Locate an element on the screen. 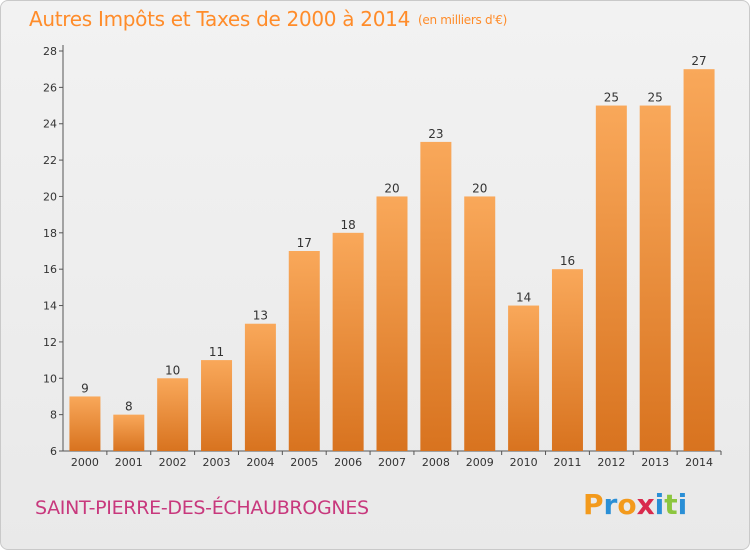 This screenshot has width=750, height=550. x-tick-label-2014: 2014 is located at coordinates (699, 462).